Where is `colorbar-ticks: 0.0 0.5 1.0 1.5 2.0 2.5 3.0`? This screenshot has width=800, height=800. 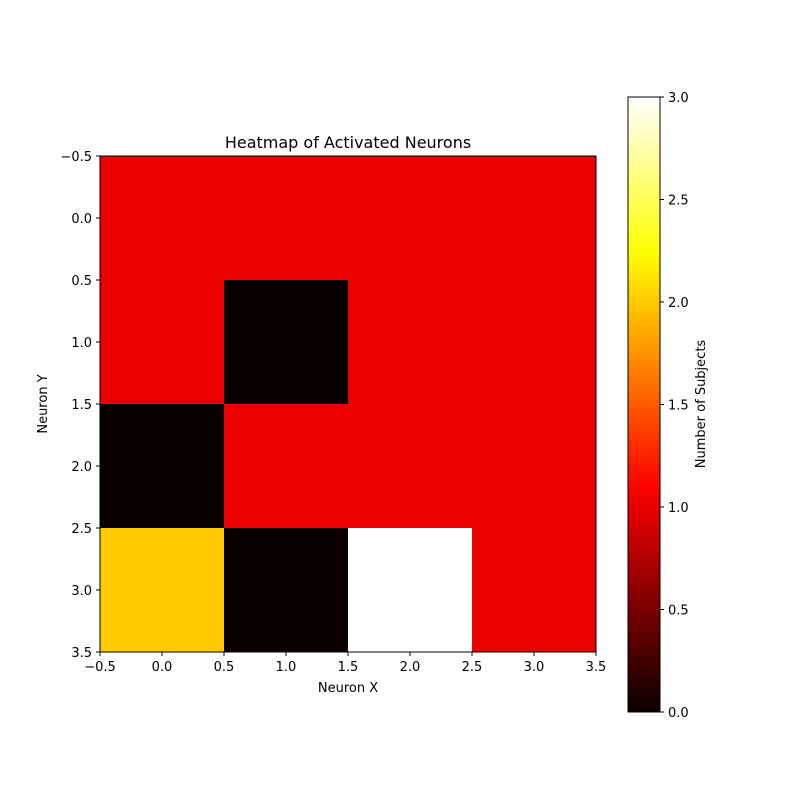 colorbar-ticks: 0.0 0.5 1.0 1.5 2.0 2.5 3.0 is located at coordinates (674, 406).